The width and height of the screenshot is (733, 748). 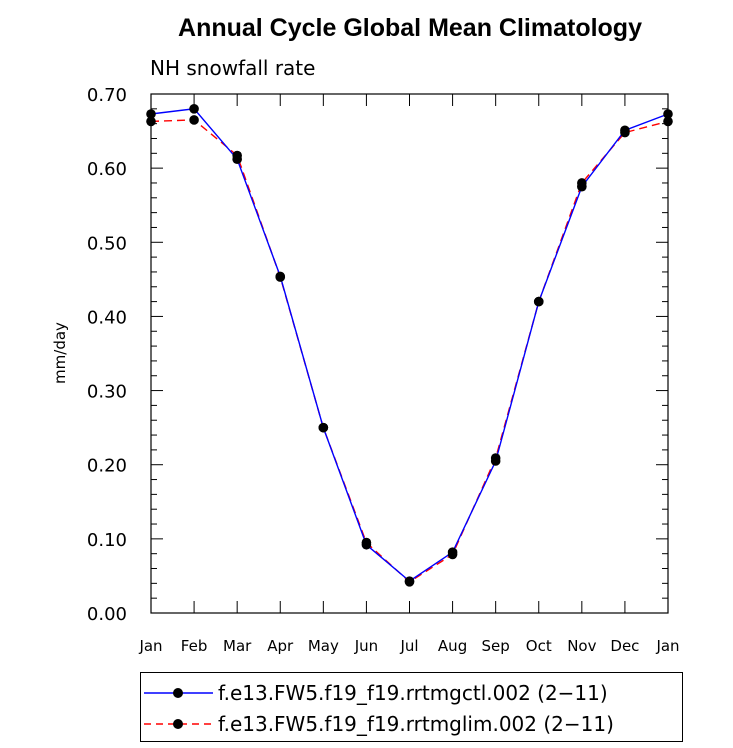 I want to click on y-tick-label: 0.70, so click(x=107, y=95).